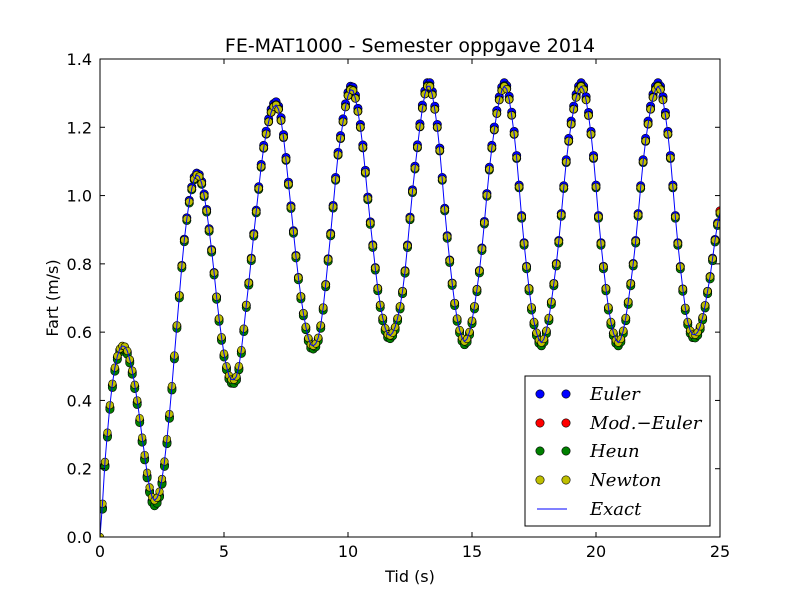 The image size is (800, 597). What do you see at coordinates (100, 551) in the screenshot?
I see `x-tick-label: 0` at bounding box center [100, 551].